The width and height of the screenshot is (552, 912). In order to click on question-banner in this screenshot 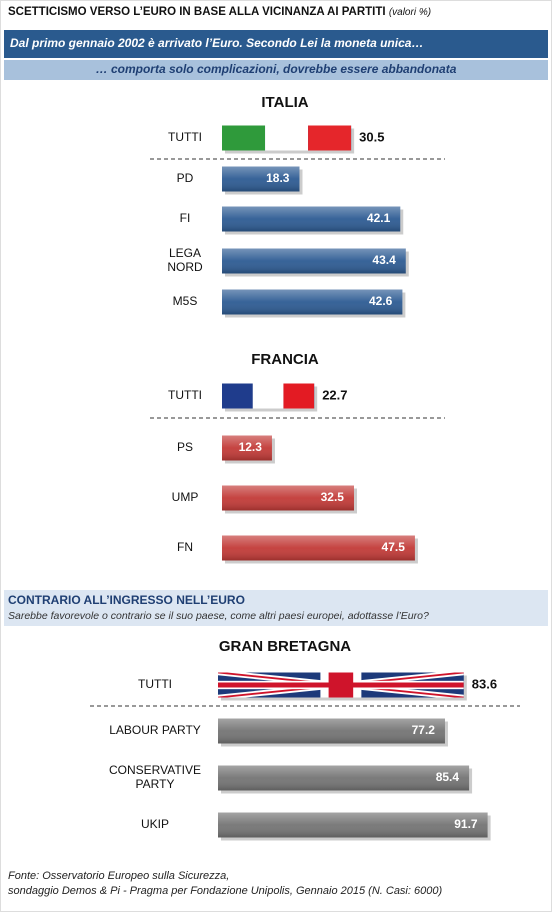, I will do `click(276, 44)`.